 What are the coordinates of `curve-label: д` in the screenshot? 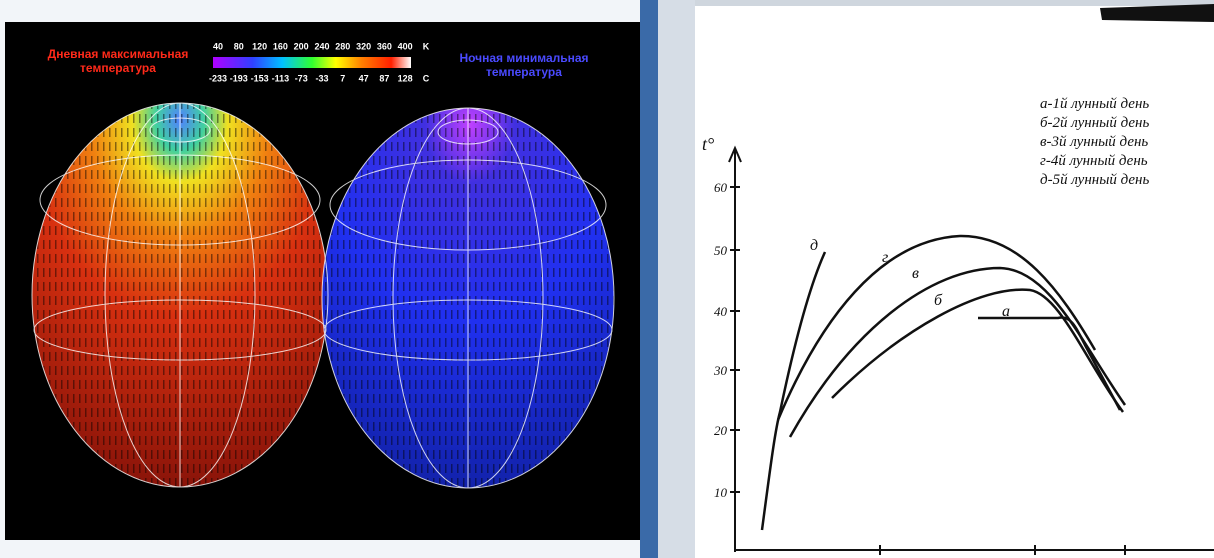 It's located at (814, 245).